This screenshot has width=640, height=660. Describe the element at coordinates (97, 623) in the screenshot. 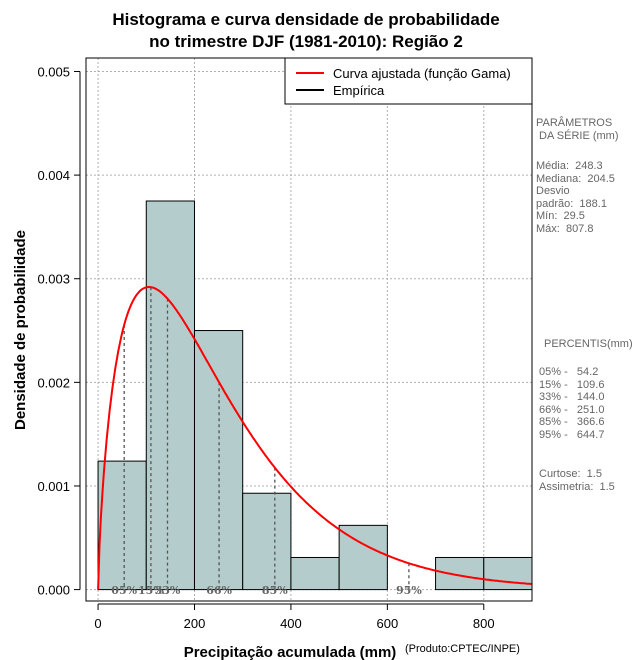

I see `x-tick-label: 0` at that location.